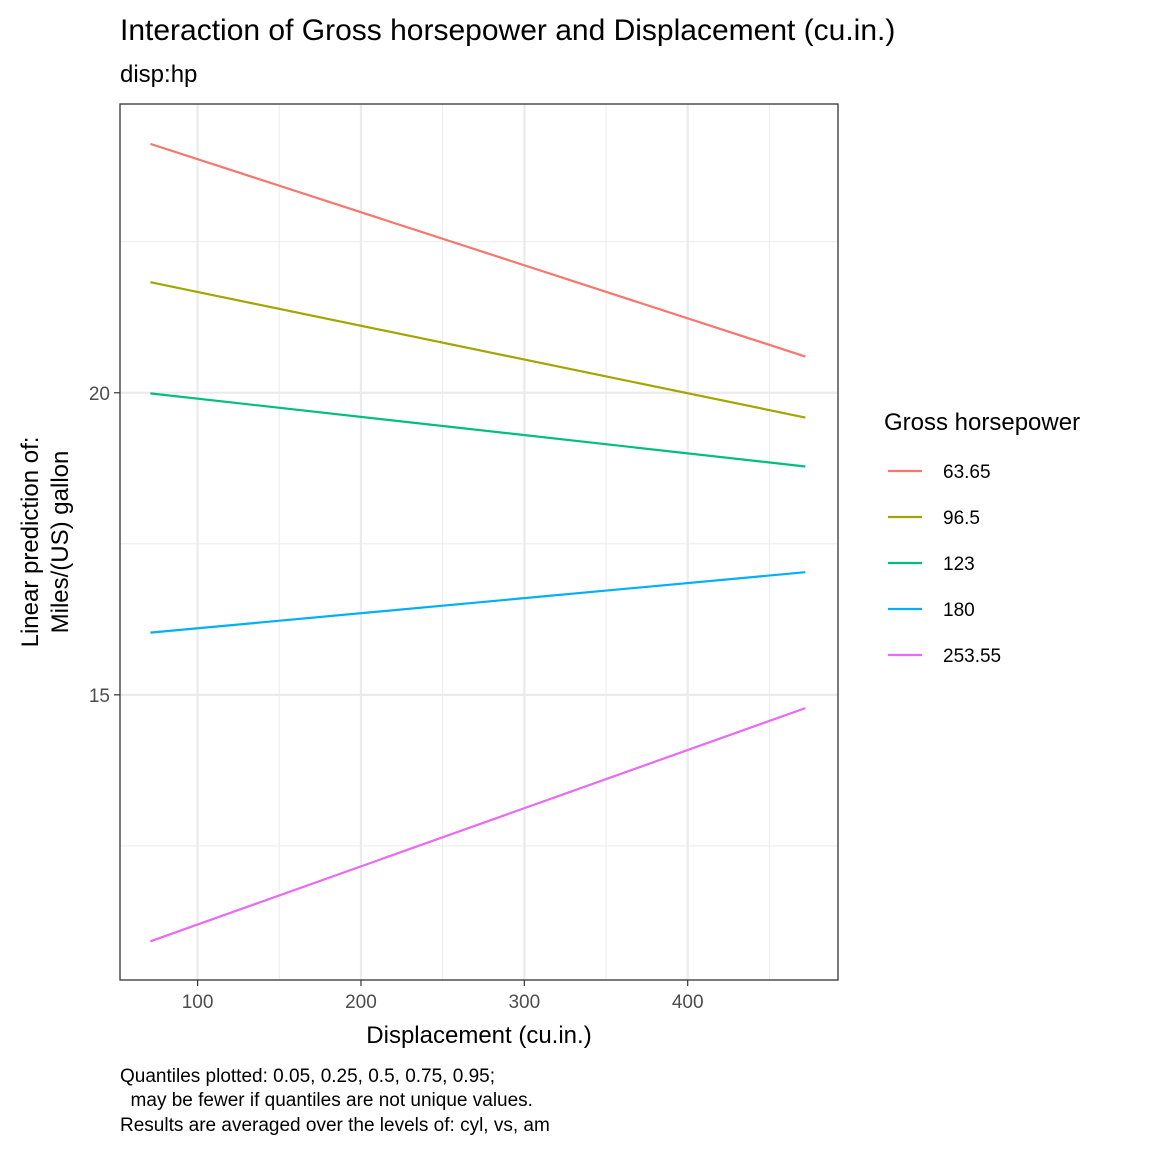 The width and height of the screenshot is (1152, 1152). I want to click on y-axis-title-line-1: Linear prediction of:, so click(30, 542).